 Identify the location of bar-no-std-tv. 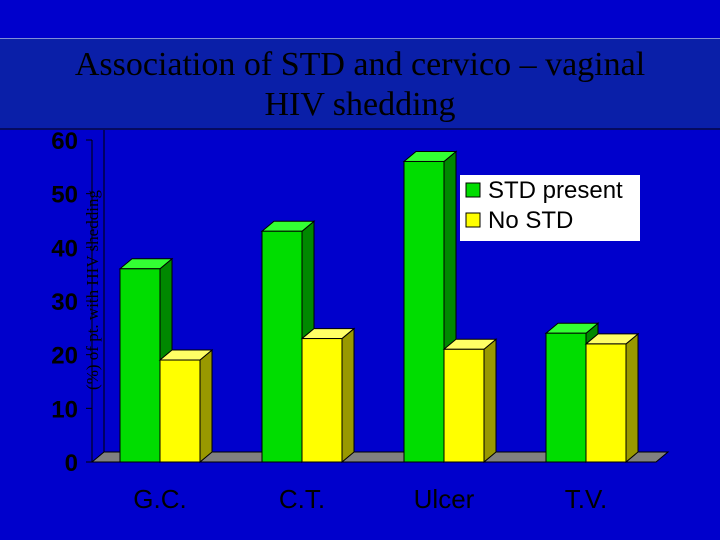
(606, 403).